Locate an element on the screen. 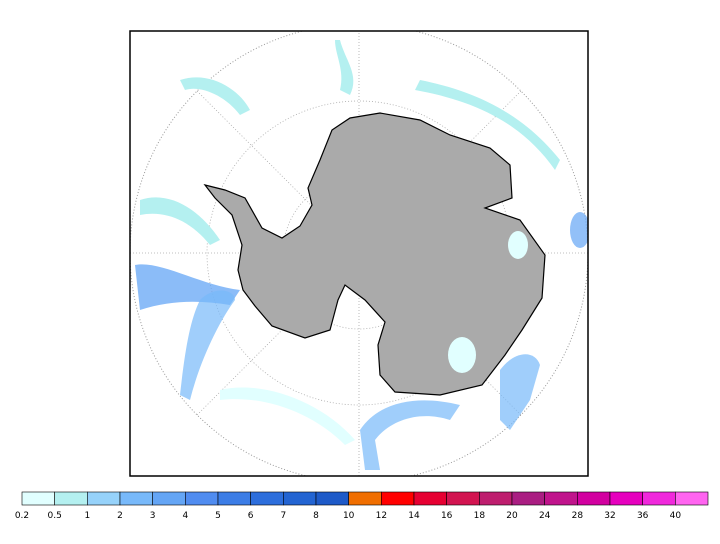 Image resolution: width=720 pixels, height=544 pixels. colorbar-label: 24 is located at coordinates (545, 516).